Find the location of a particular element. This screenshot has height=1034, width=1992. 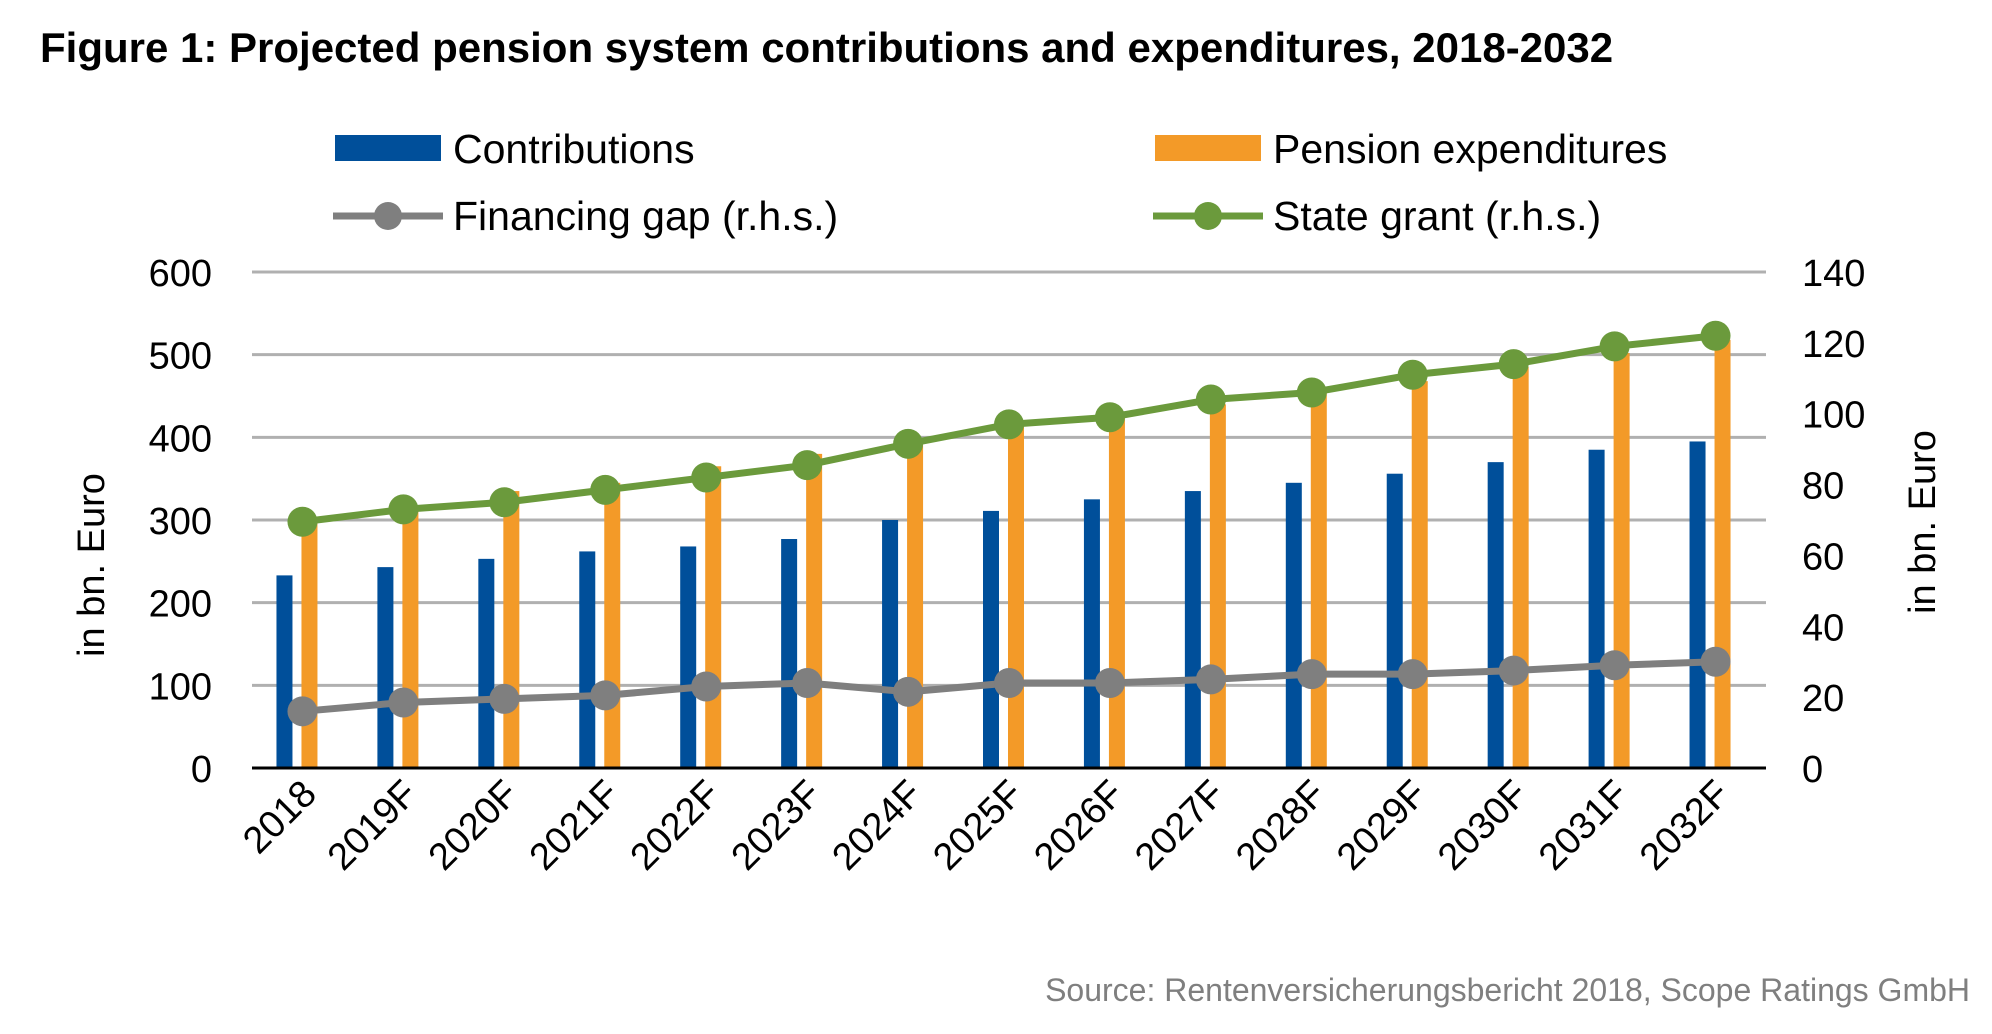

point-financing-gap-2019F is located at coordinates (403, 702).